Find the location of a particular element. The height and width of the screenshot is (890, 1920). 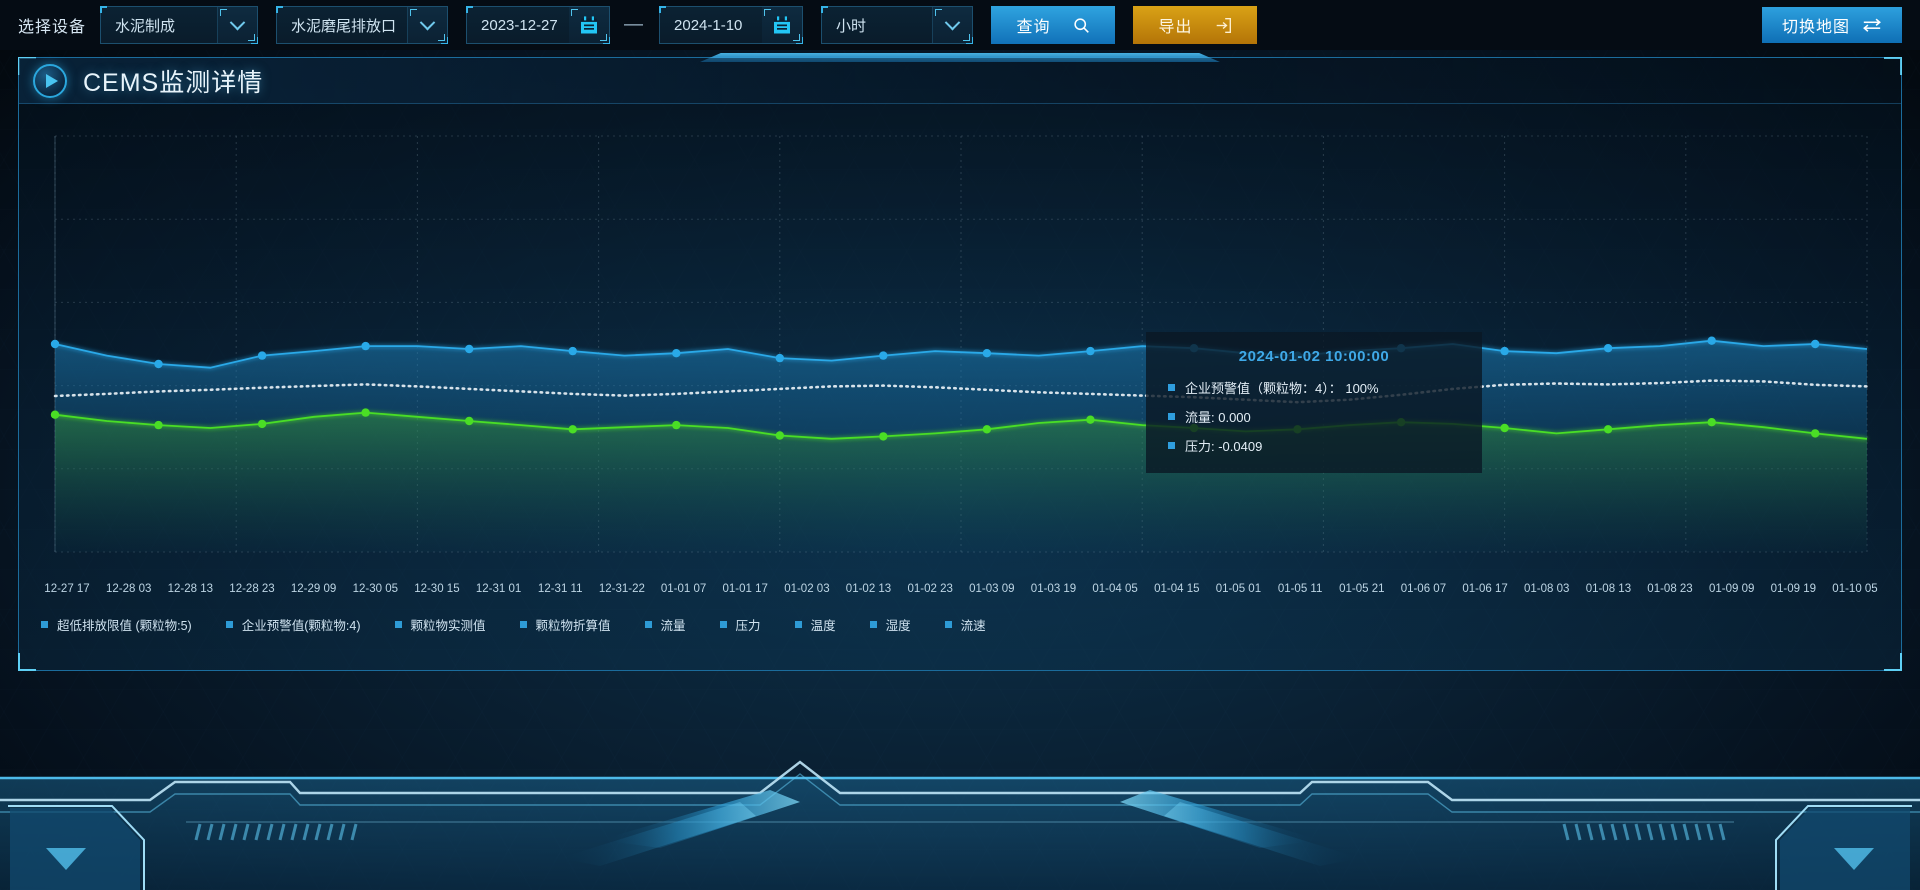

export-button-label: 导出 is located at coordinates (1175, 27).